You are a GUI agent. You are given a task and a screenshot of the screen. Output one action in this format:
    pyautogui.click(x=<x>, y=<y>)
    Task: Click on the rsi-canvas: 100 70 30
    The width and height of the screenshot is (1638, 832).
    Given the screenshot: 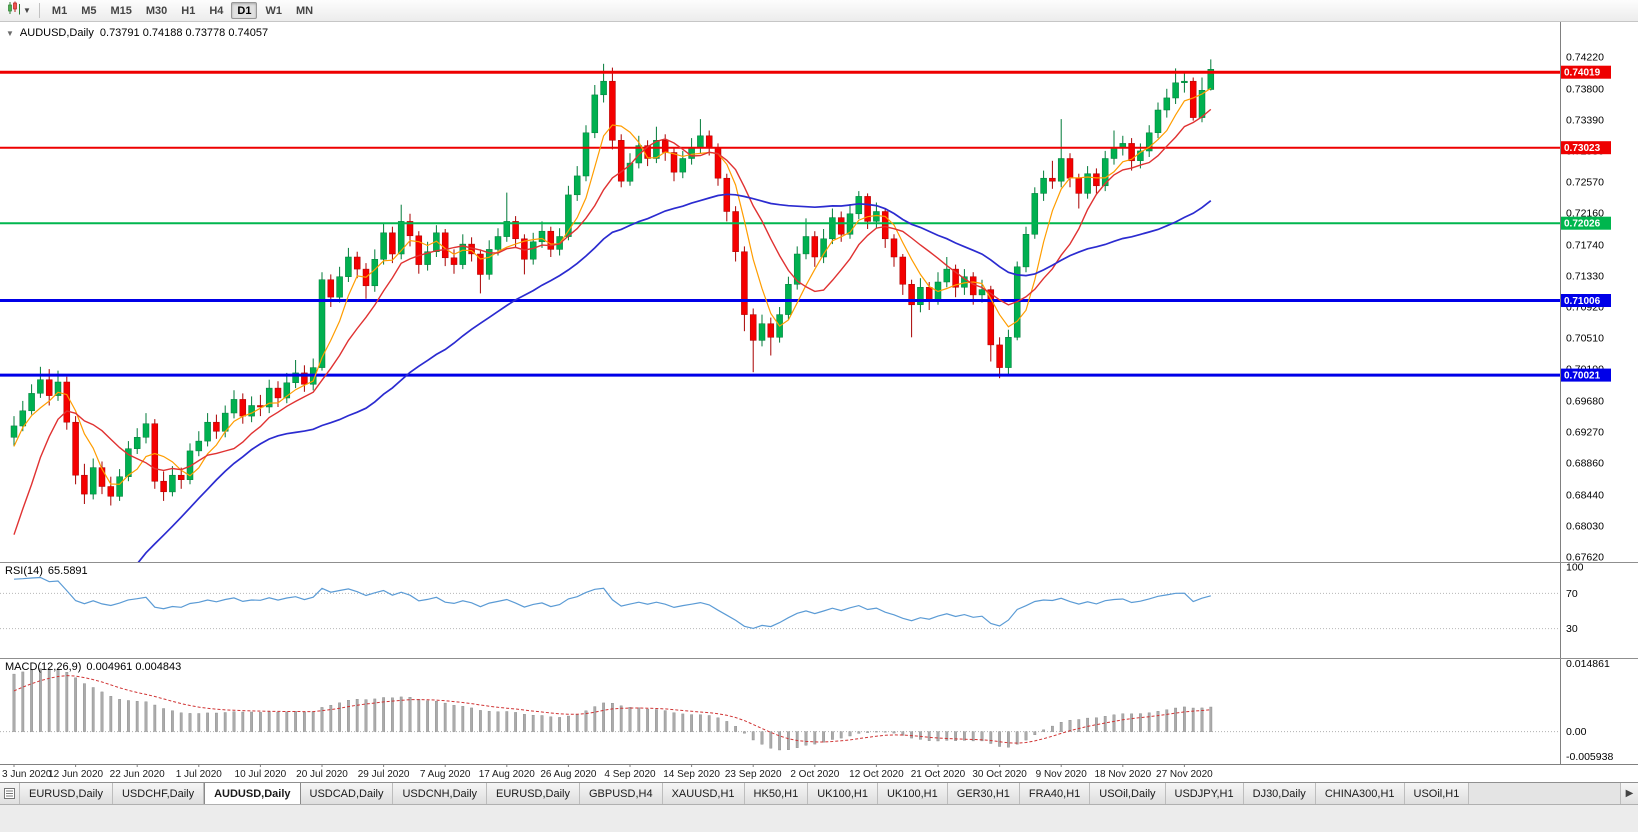 What is the action you would take?
    pyautogui.click(x=819, y=610)
    